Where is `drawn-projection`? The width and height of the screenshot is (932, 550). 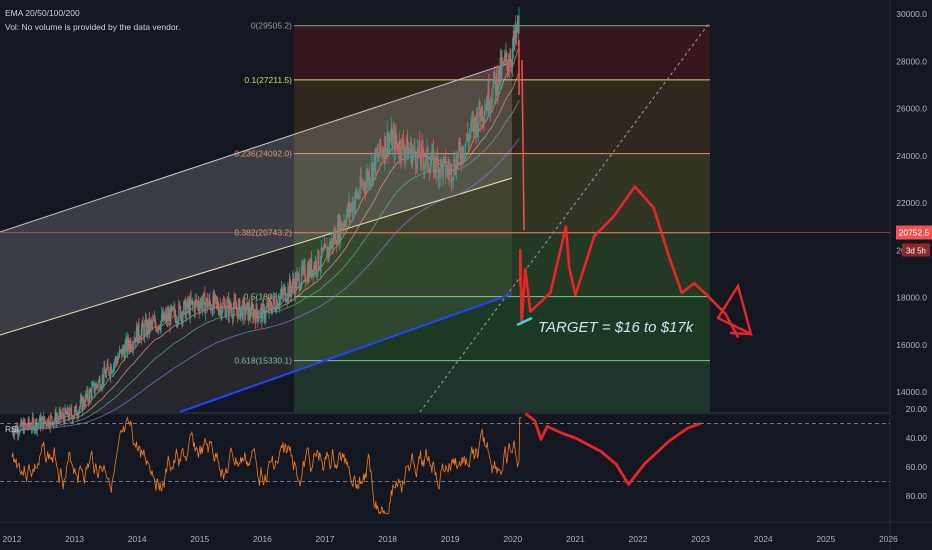
drawn-projection is located at coordinates (634, 262).